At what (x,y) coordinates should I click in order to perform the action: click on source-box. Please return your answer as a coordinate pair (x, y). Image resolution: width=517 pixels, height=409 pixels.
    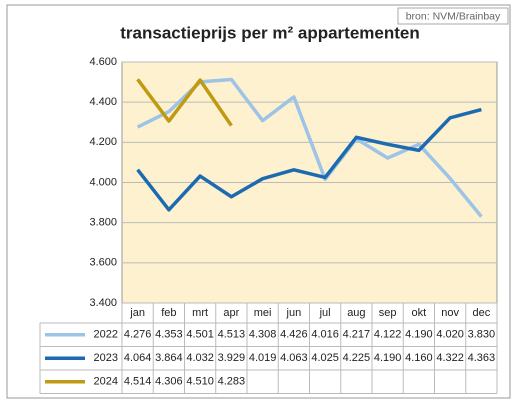
    Looking at the image, I should click on (453, 16).